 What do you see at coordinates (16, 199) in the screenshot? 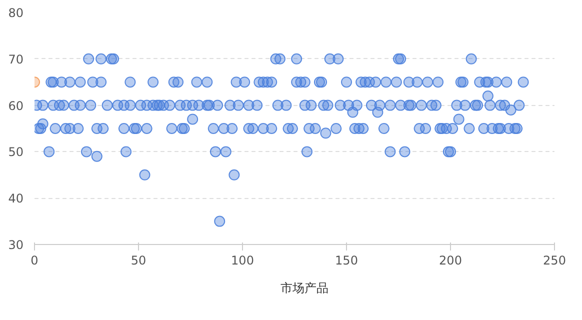
I see `y-tick-label: 40` at bounding box center [16, 199].